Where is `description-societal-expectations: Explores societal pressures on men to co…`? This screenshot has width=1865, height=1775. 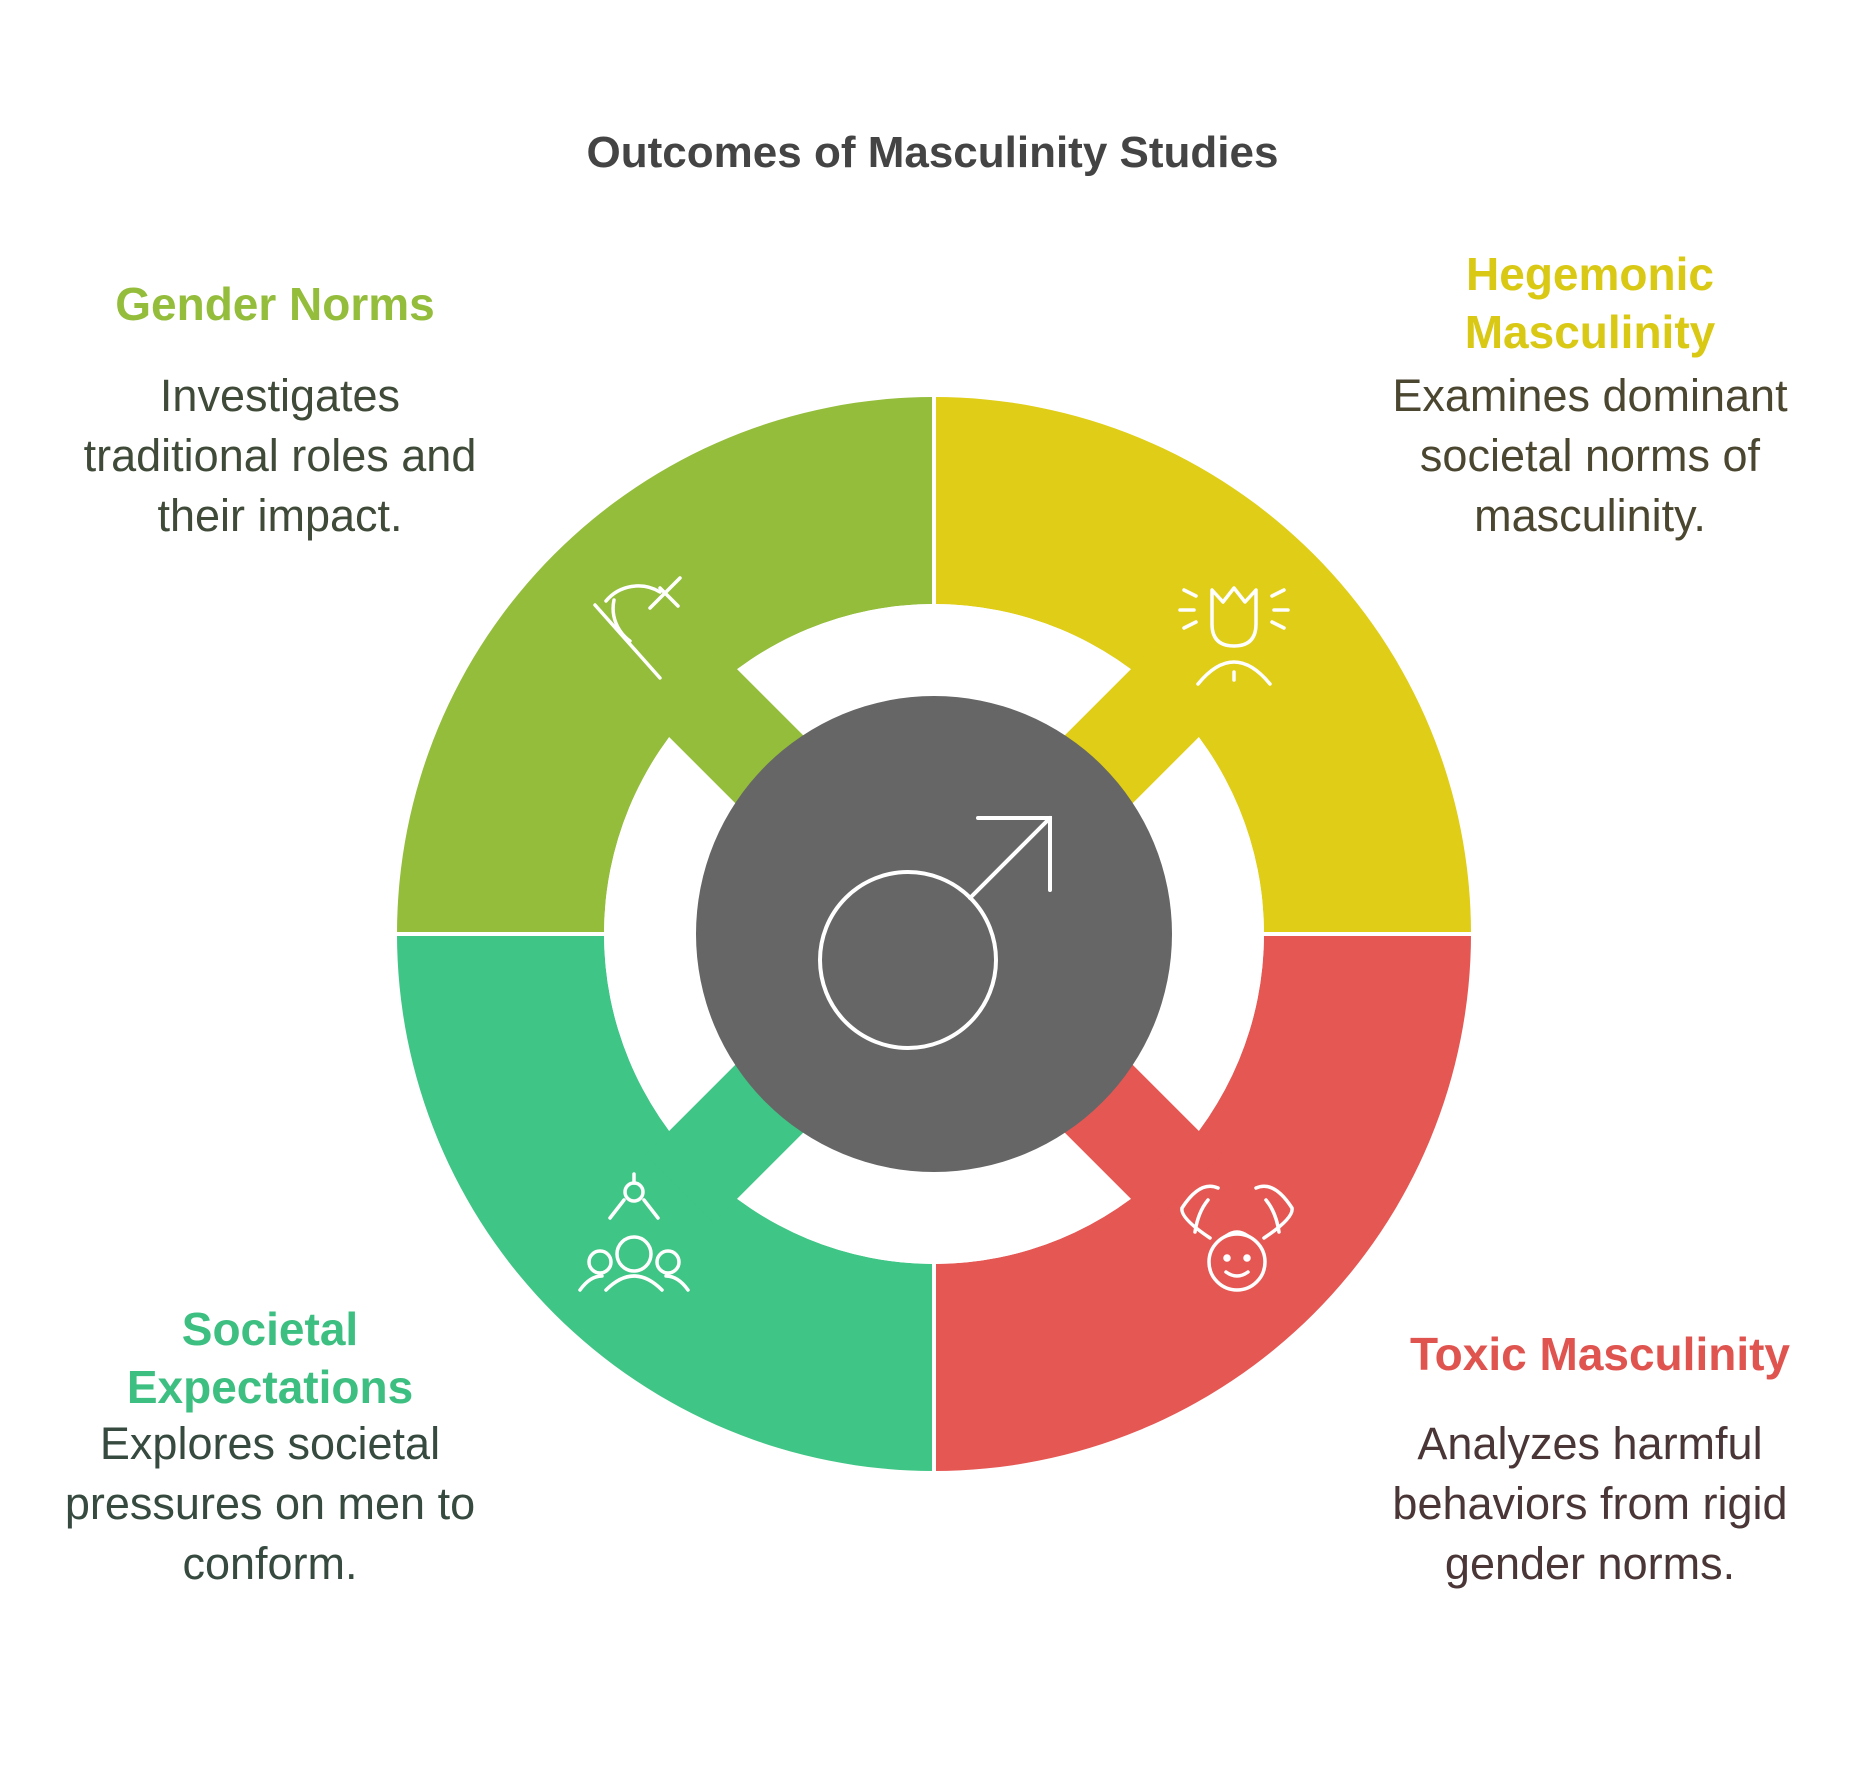 description-societal-expectations: Explores societal pressures on men to co… is located at coordinates (270, 1503).